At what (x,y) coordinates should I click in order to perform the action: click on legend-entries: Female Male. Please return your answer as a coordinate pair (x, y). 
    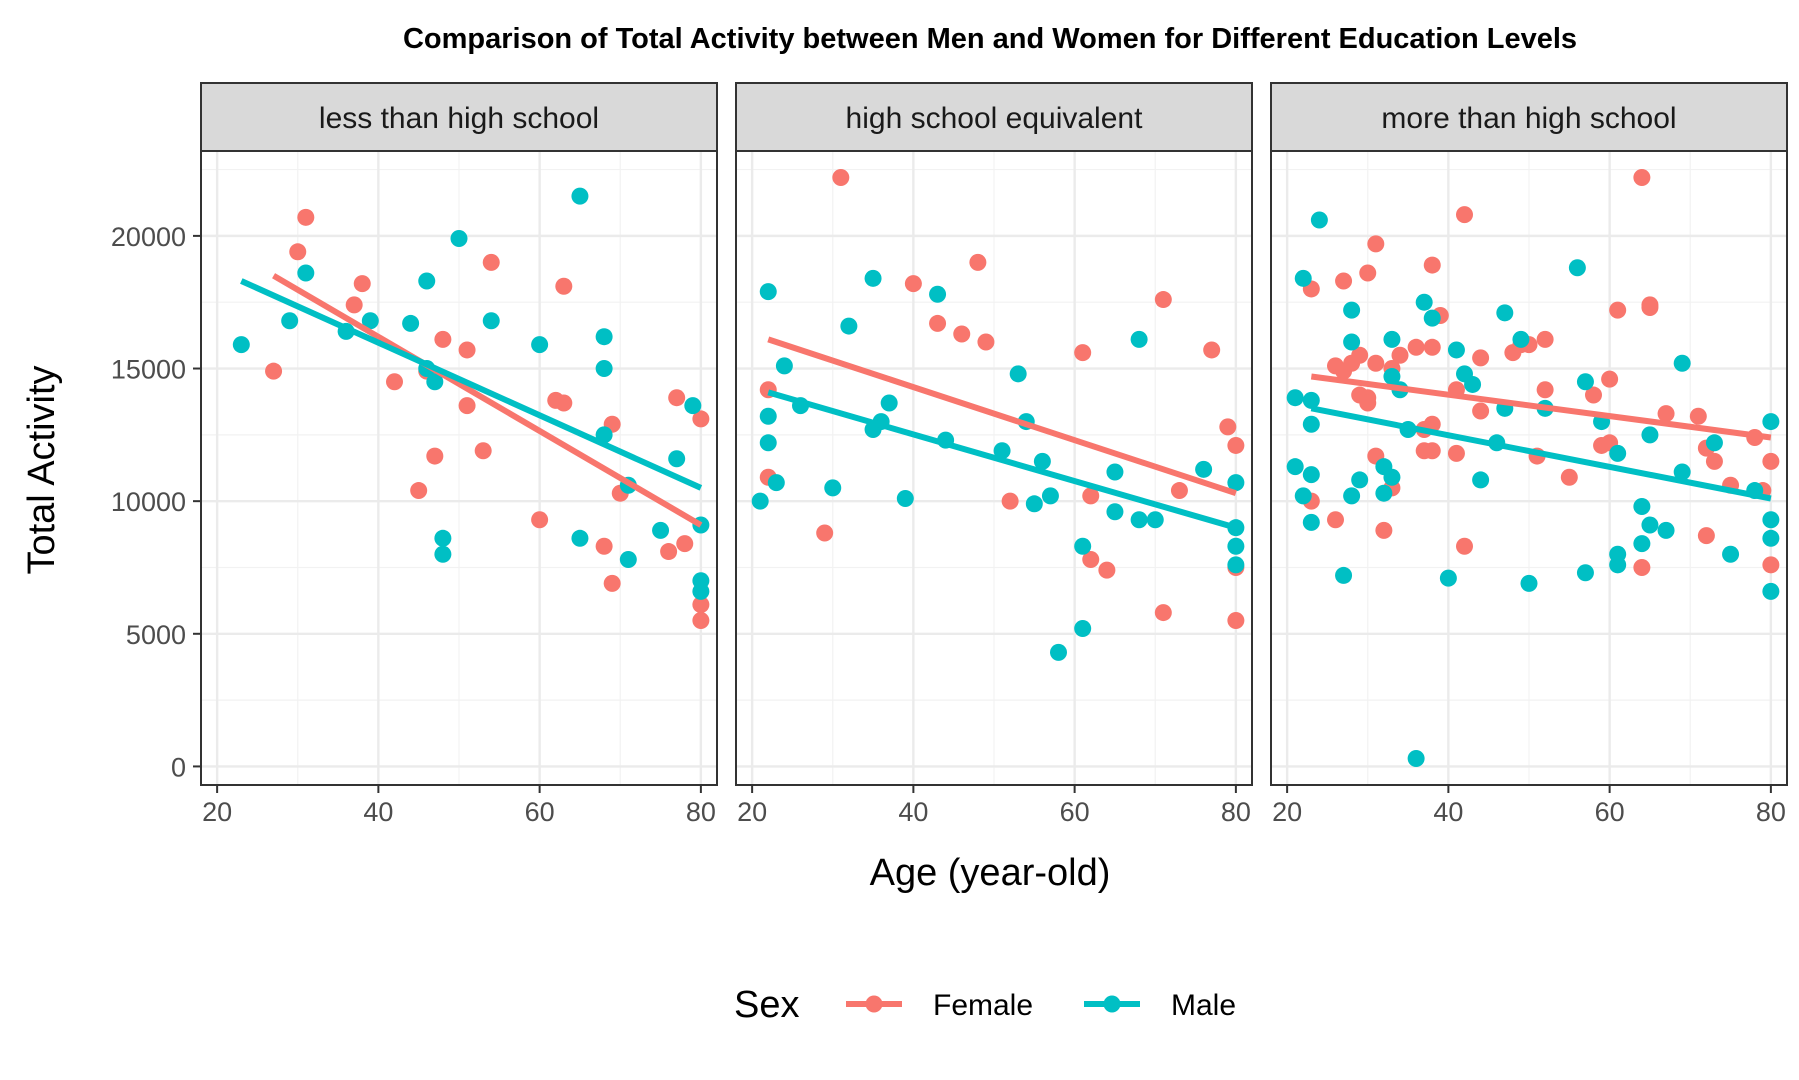
    Looking at the image, I should click on (1041, 1005).